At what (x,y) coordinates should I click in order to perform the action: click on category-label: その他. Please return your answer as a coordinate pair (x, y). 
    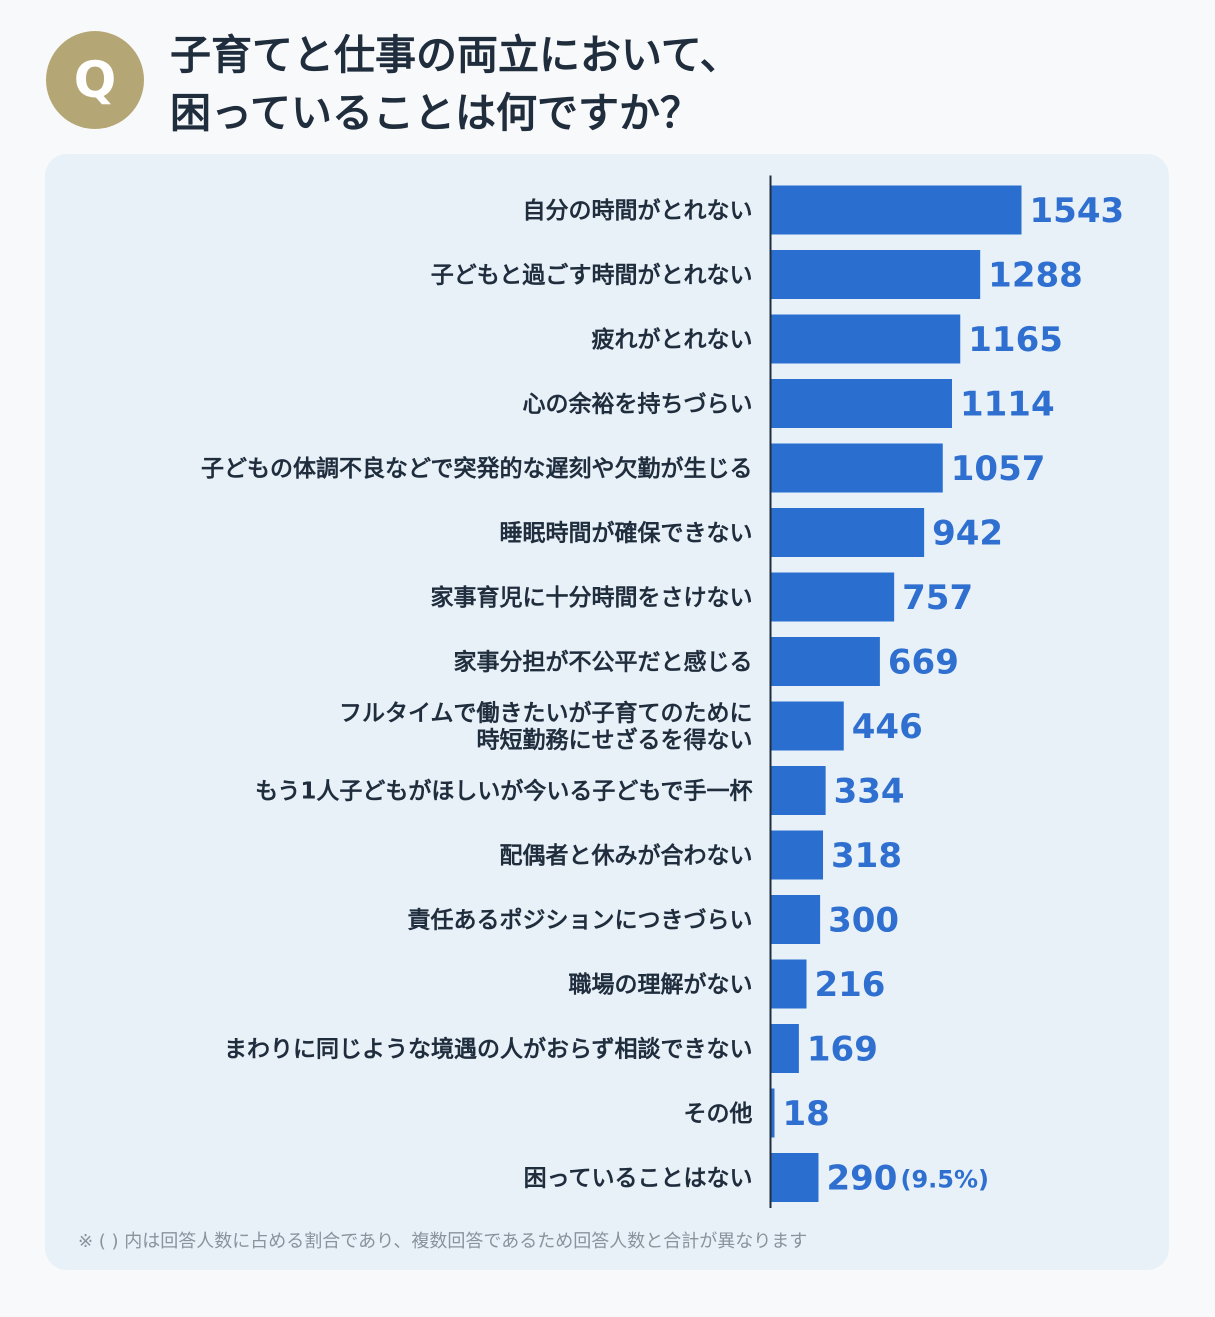
    Looking at the image, I should click on (718, 1114).